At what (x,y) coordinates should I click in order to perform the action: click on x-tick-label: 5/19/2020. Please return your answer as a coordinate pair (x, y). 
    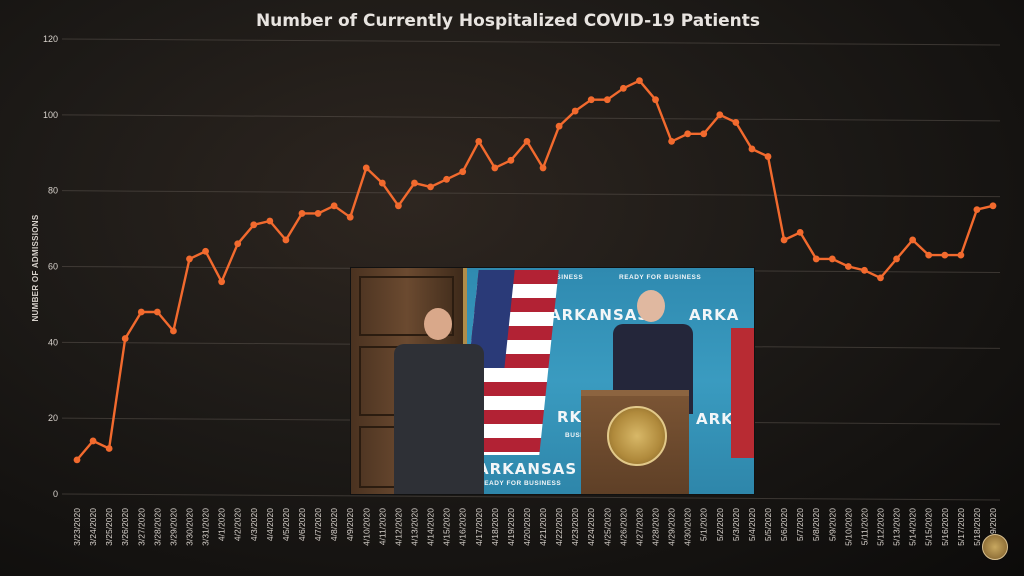
    Looking at the image, I should click on (993, 527).